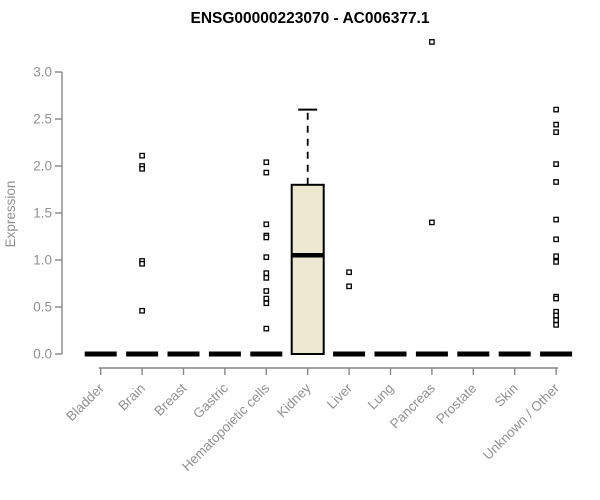 The image size is (600, 500). Describe the element at coordinates (42, 166) in the screenshot. I see `y-tick-label: 2.0` at that location.